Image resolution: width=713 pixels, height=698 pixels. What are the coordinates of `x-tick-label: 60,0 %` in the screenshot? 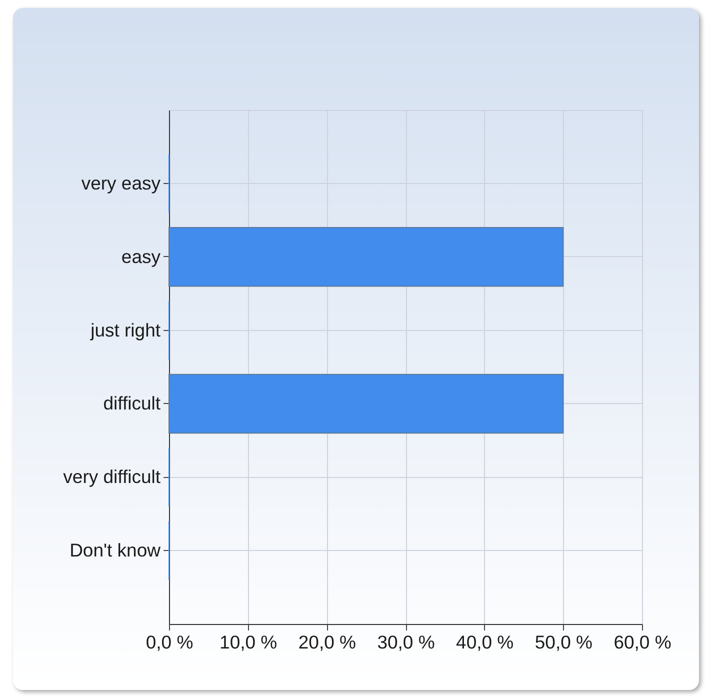 It's located at (643, 642).